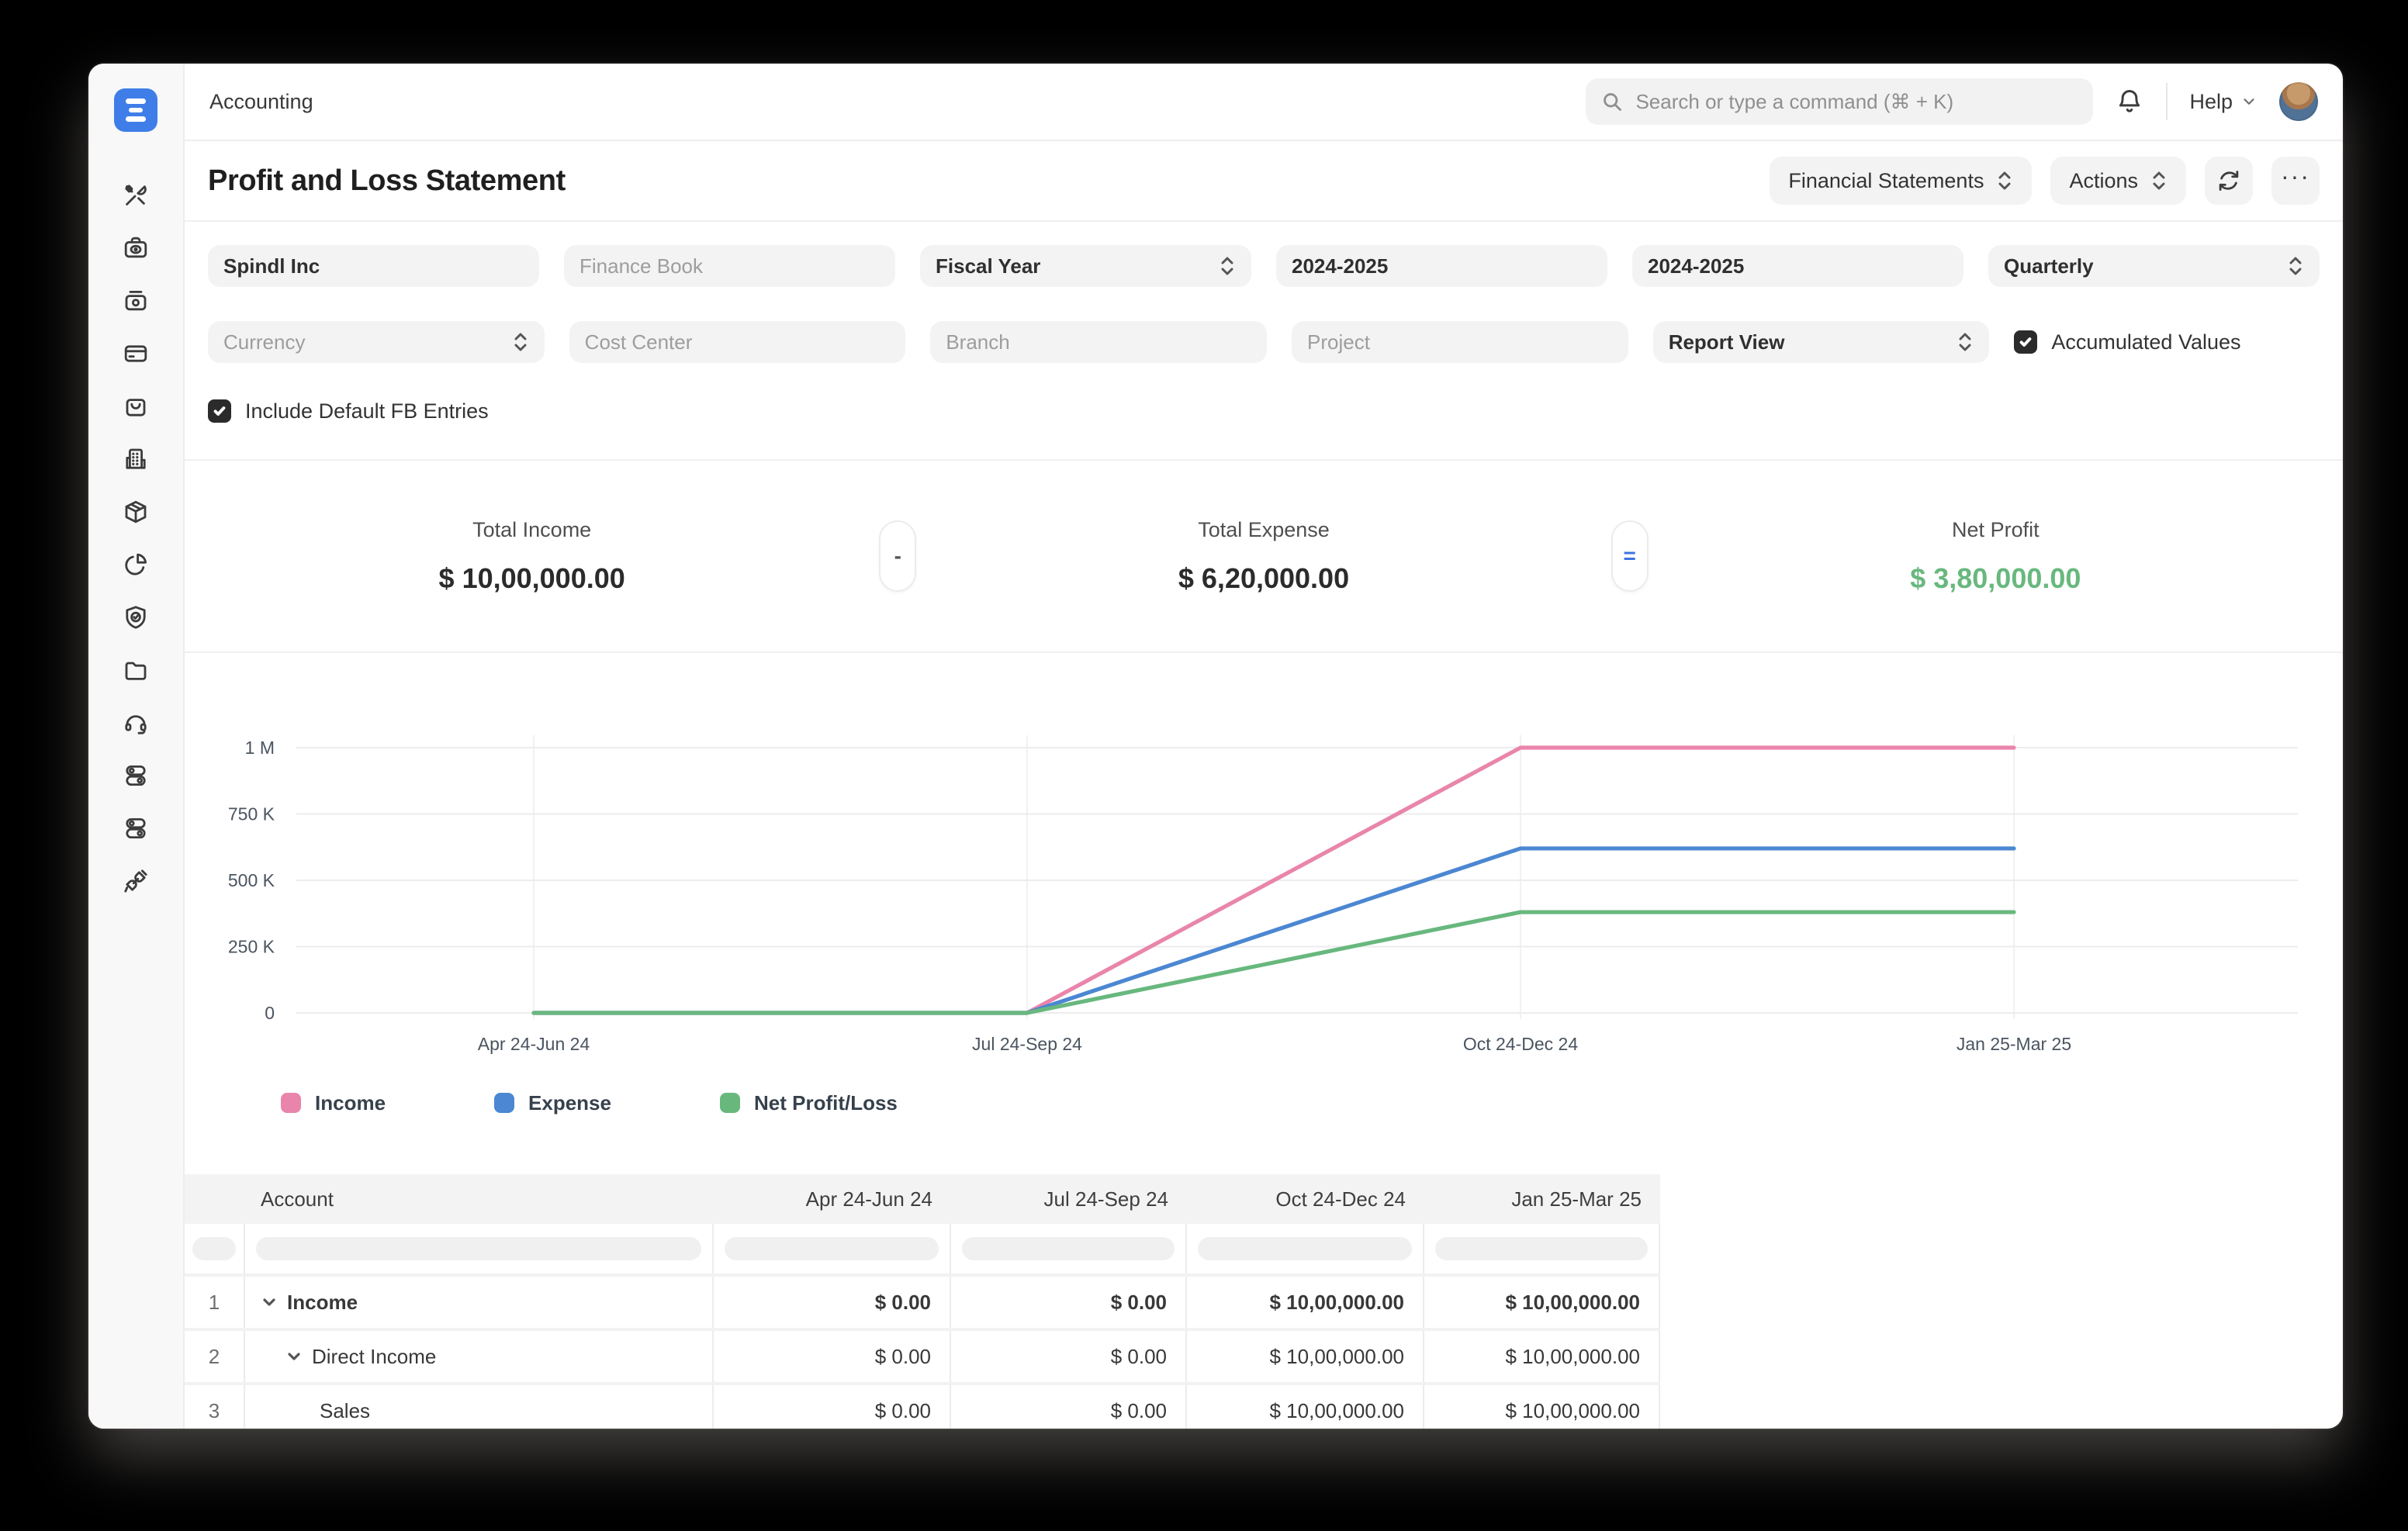 The width and height of the screenshot is (2408, 1531). Describe the element at coordinates (729, 266) in the screenshot. I see `finance-book-field: Finance Book` at that location.